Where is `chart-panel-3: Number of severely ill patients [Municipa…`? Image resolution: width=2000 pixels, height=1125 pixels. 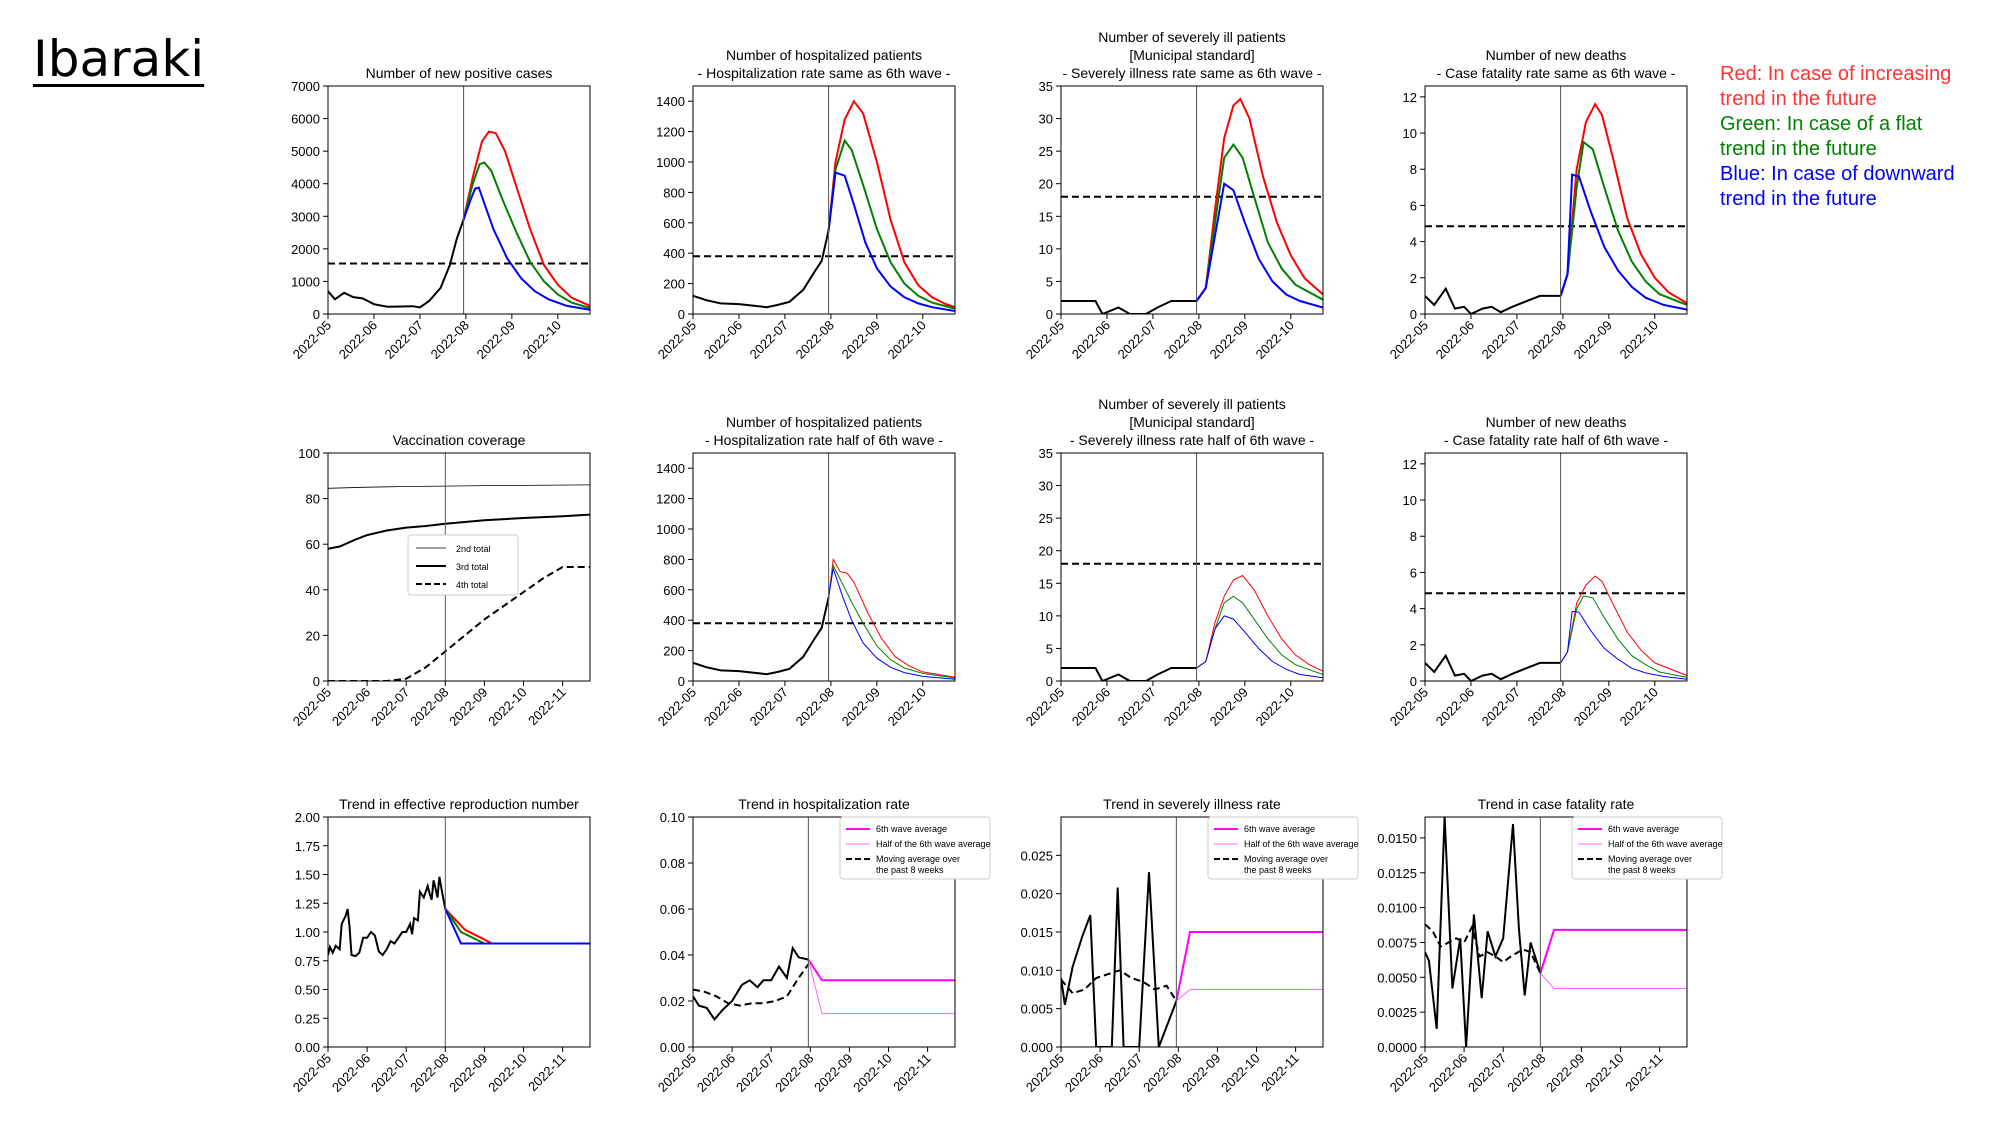
chart-panel-3: Number of severely ill patients [Municipa… is located at coordinates (1173, 195).